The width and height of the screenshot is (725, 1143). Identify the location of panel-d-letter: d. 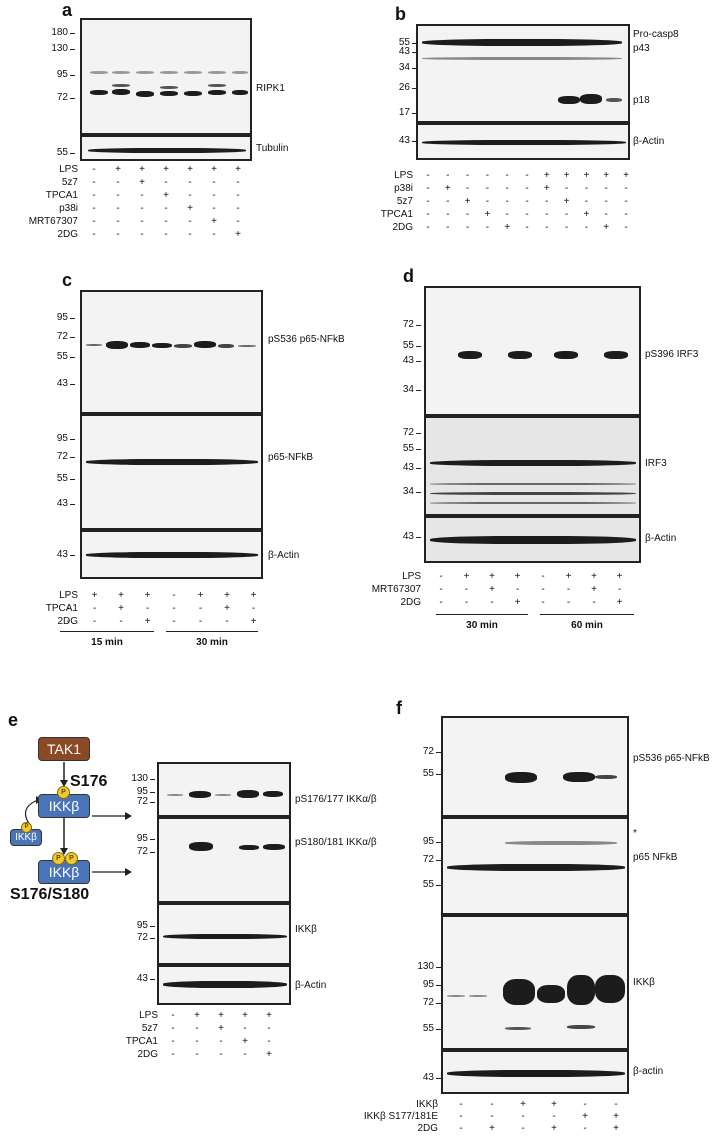
(408, 276).